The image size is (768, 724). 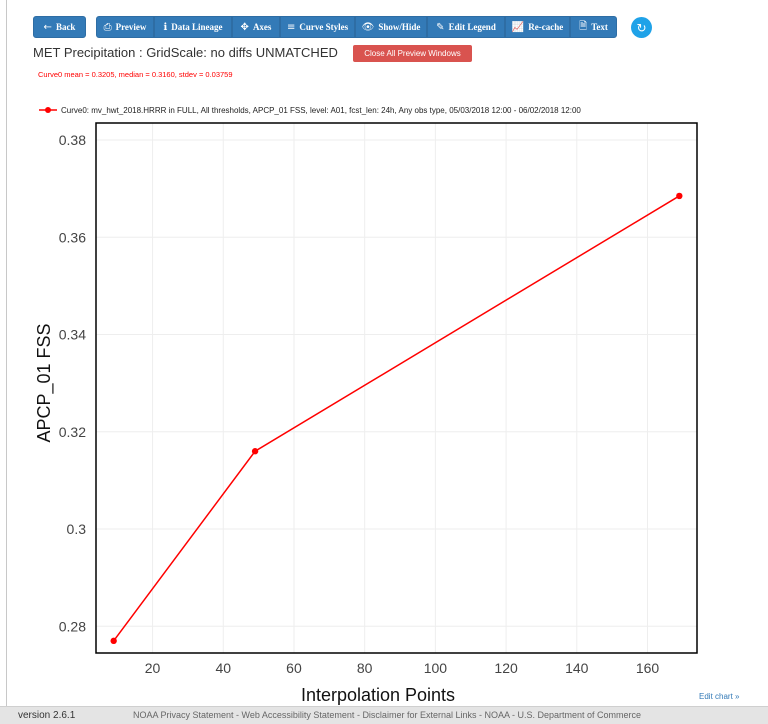 What do you see at coordinates (47, 715) in the screenshot?
I see `version-label: version 2.6.1` at bounding box center [47, 715].